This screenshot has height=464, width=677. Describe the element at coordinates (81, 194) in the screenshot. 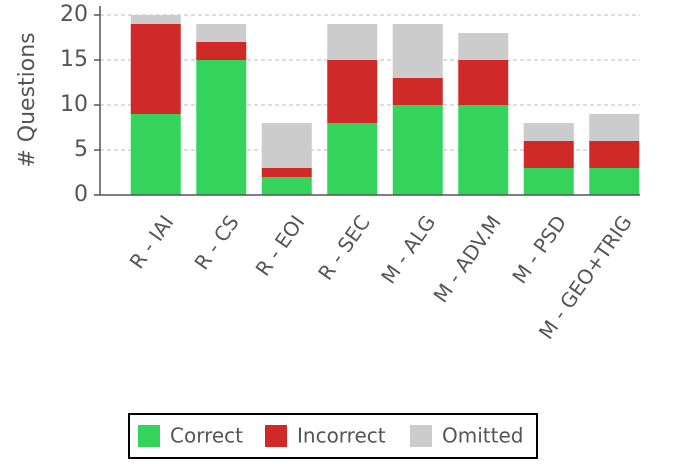

I see `y-tick-label: 0` at that location.